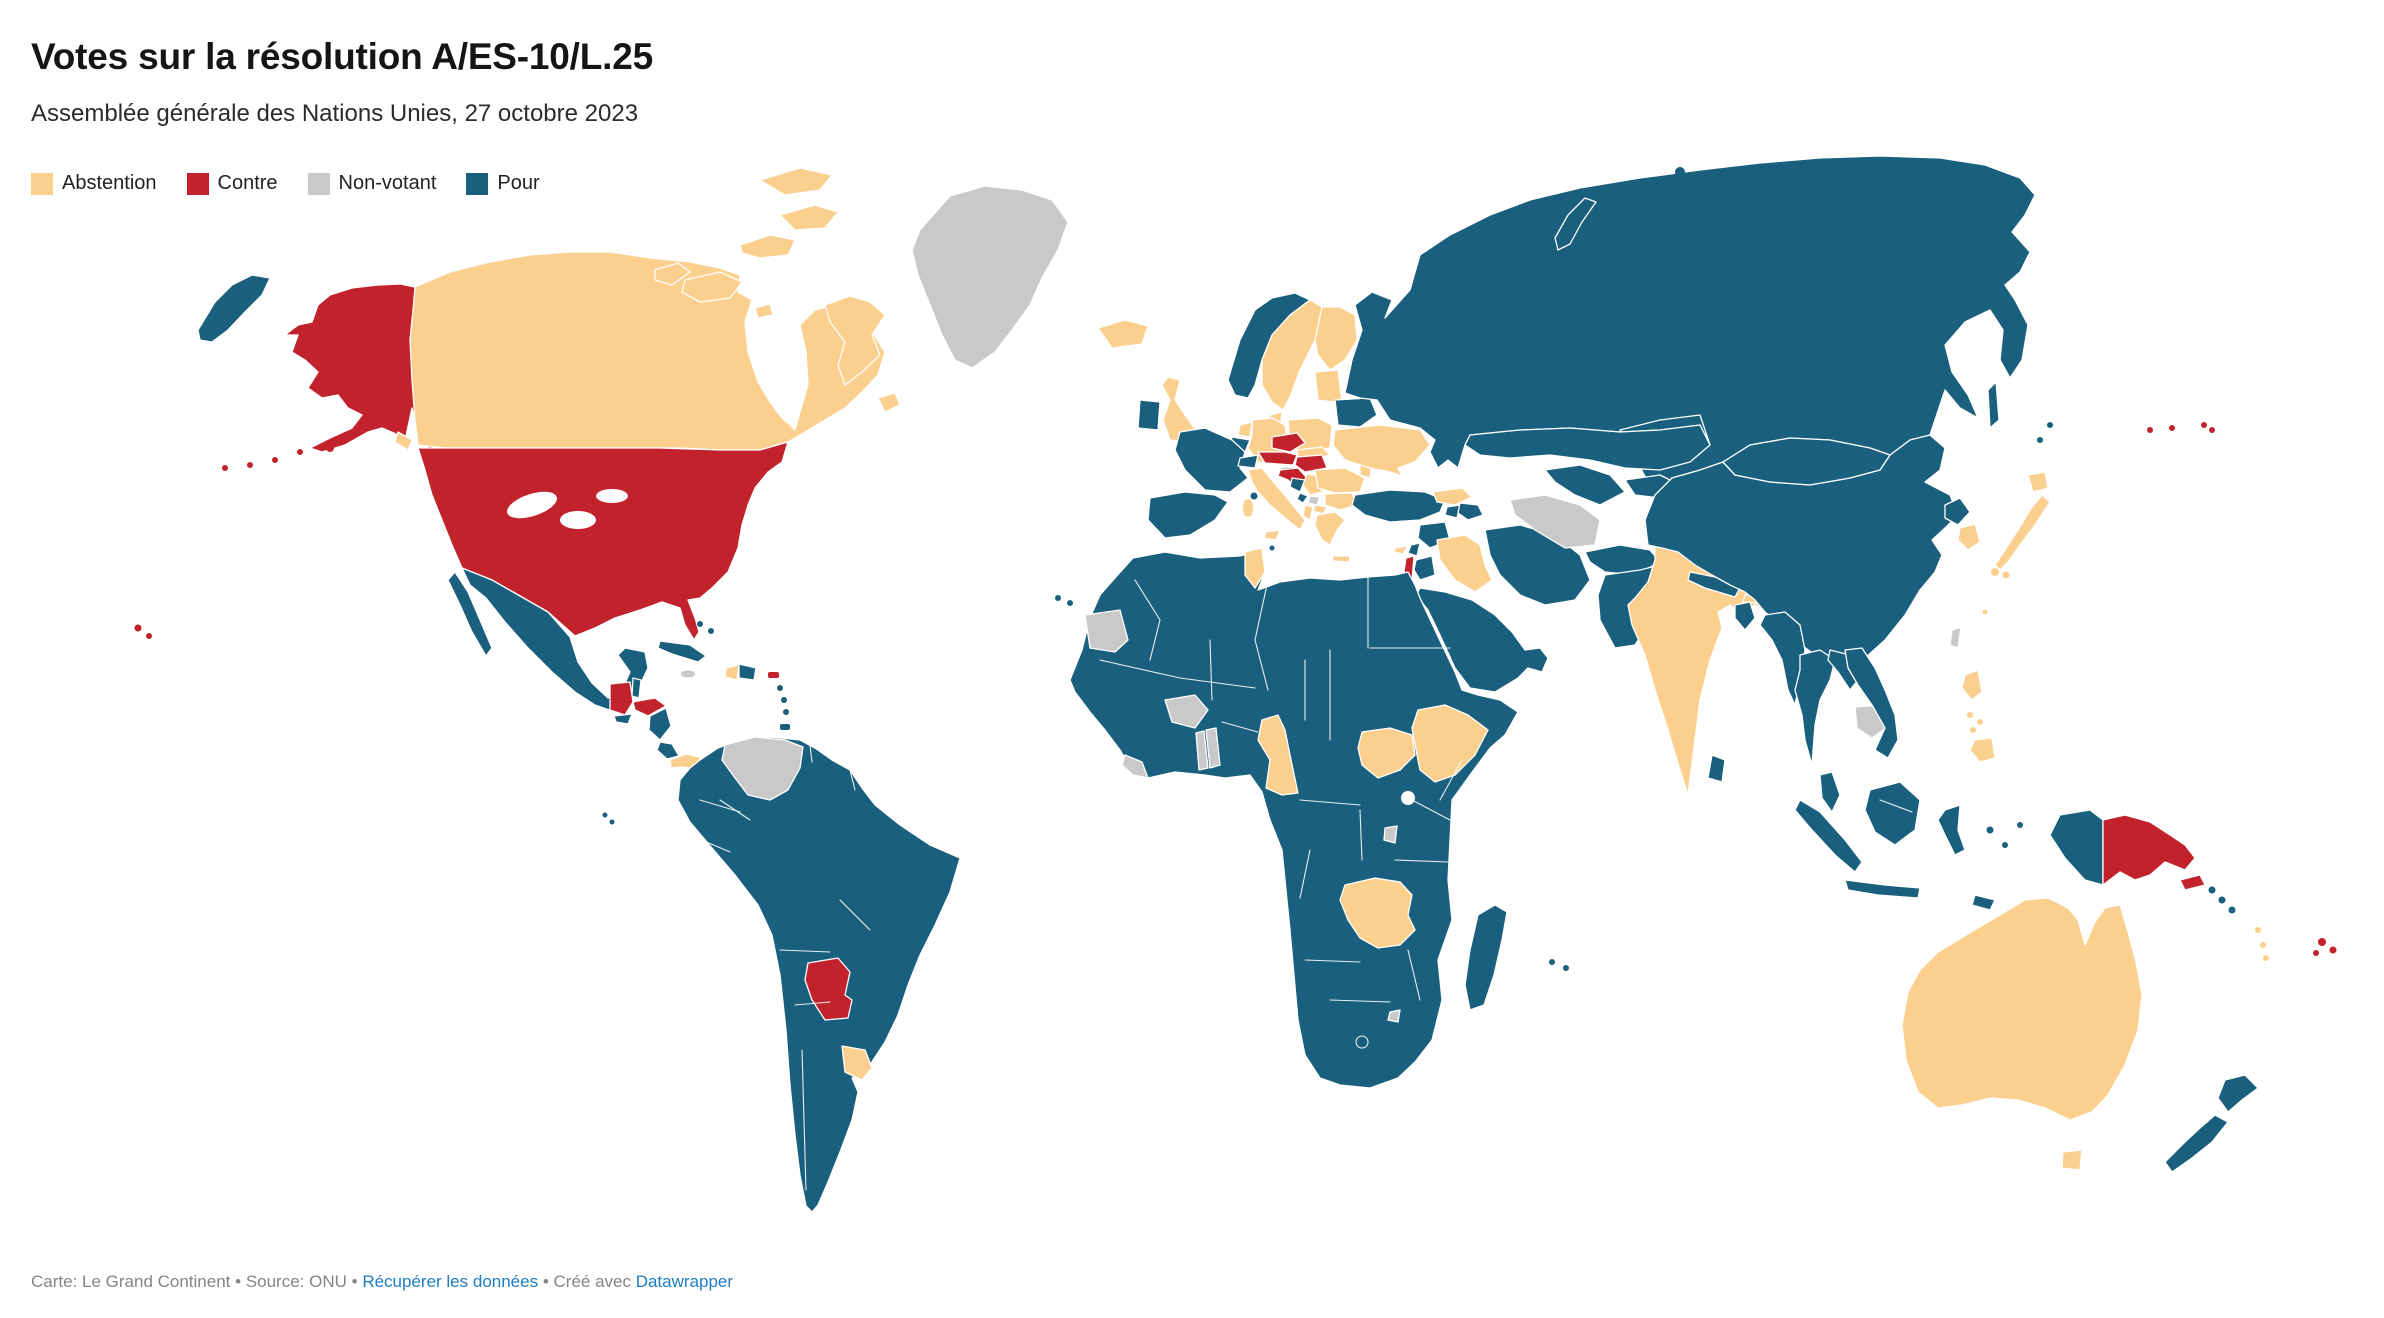 The image size is (2384, 1318). I want to click on country-saudi-arabia-peninsula, so click(1482, 640).